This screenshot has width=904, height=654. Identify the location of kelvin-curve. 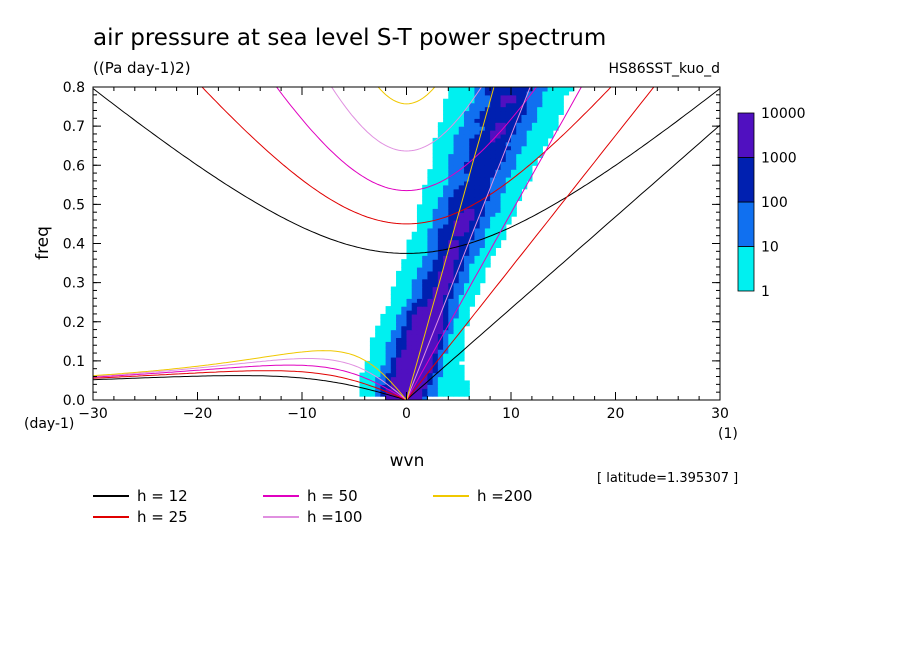
(494, 243).